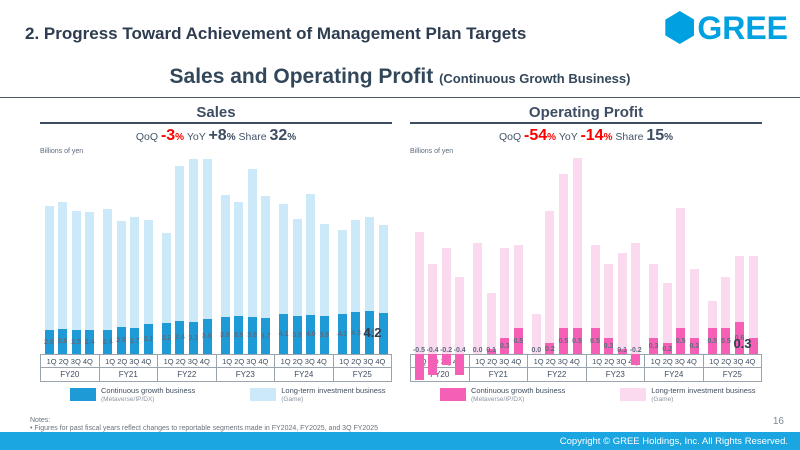 This screenshot has width=800, height=450. What do you see at coordinates (419, 350) in the screenshot?
I see `bar-value-label: -0.5` at bounding box center [419, 350].